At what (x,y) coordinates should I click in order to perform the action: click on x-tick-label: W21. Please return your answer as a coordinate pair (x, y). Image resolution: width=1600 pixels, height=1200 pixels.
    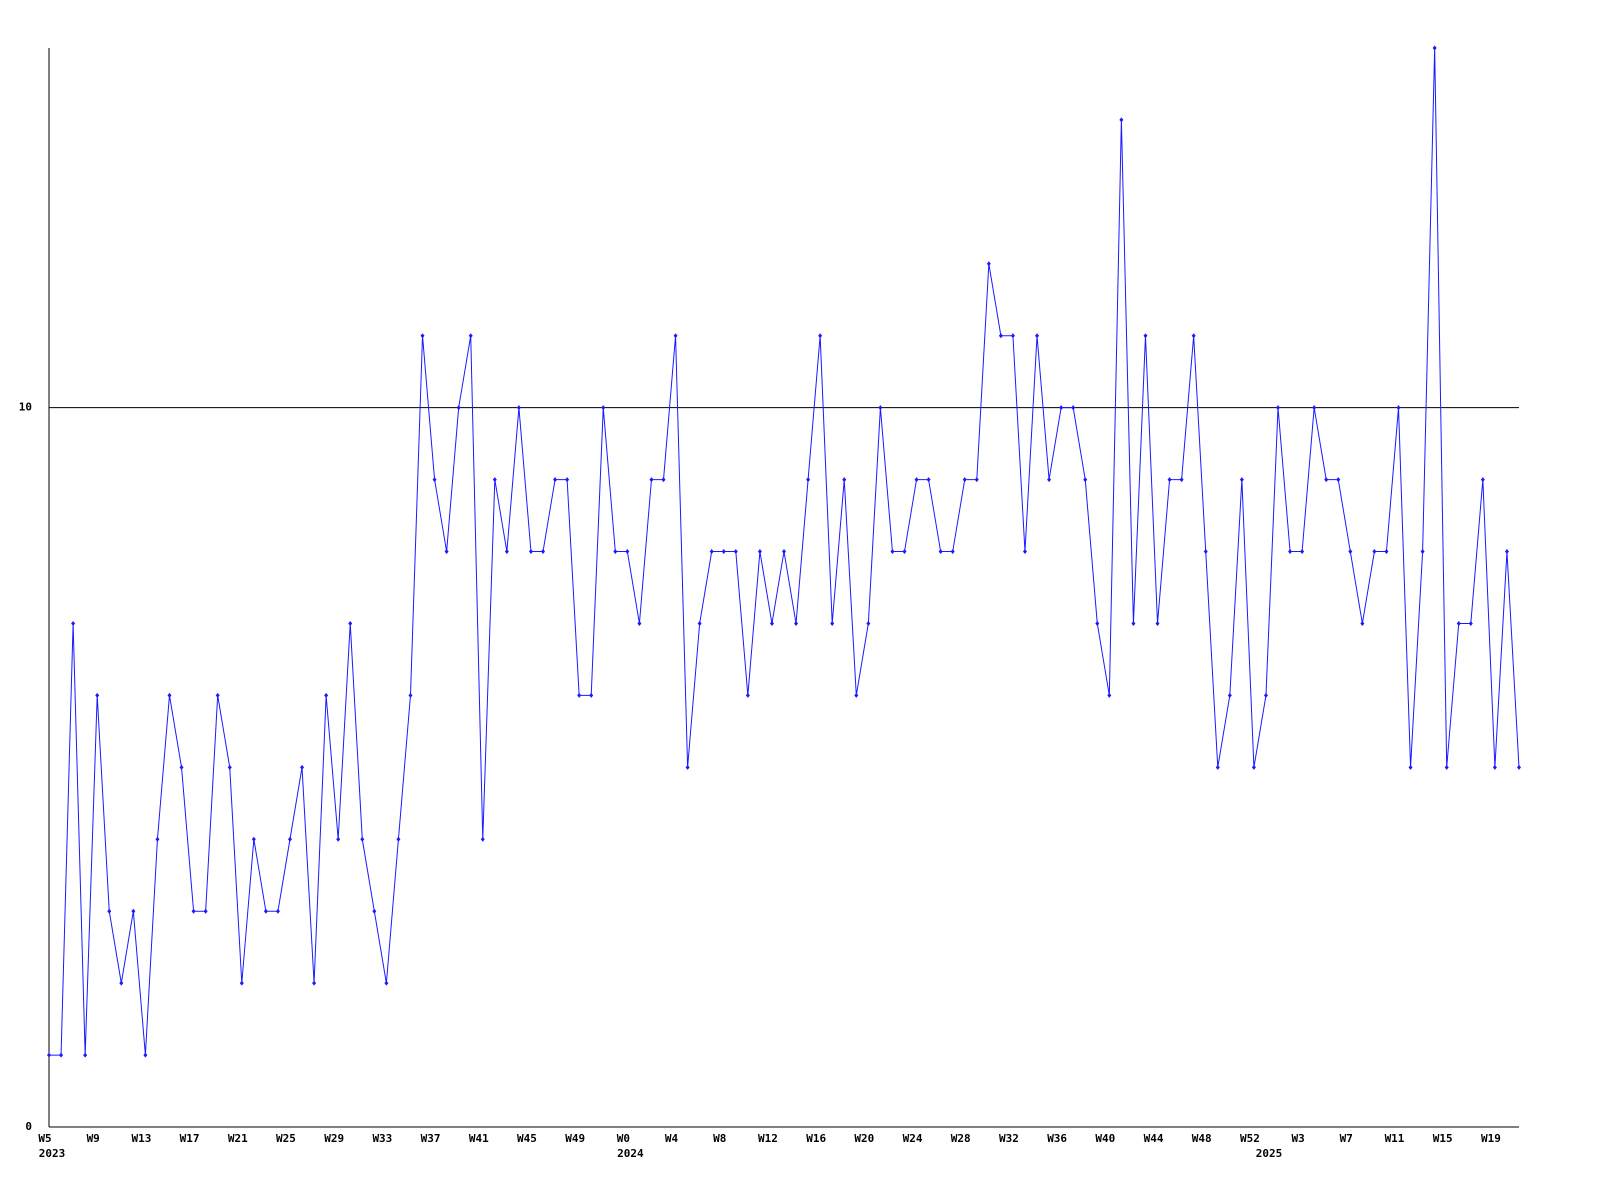
    Looking at the image, I should click on (238, 1138).